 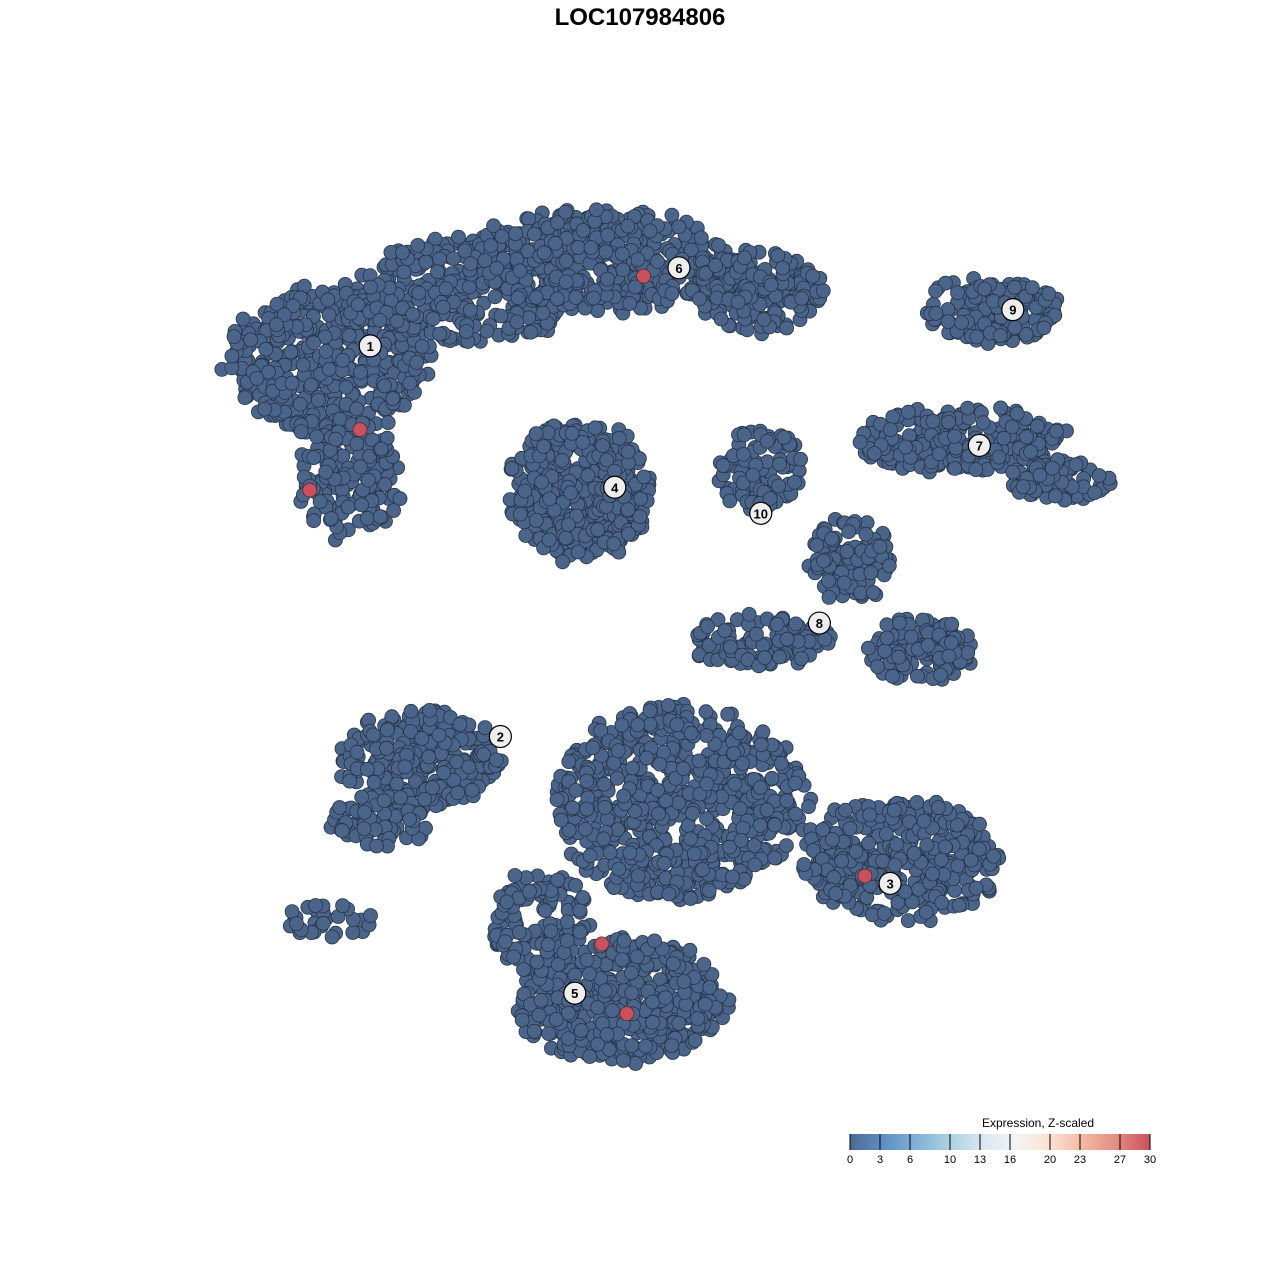 I want to click on cluster-label-1: 1, so click(x=370, y=346).